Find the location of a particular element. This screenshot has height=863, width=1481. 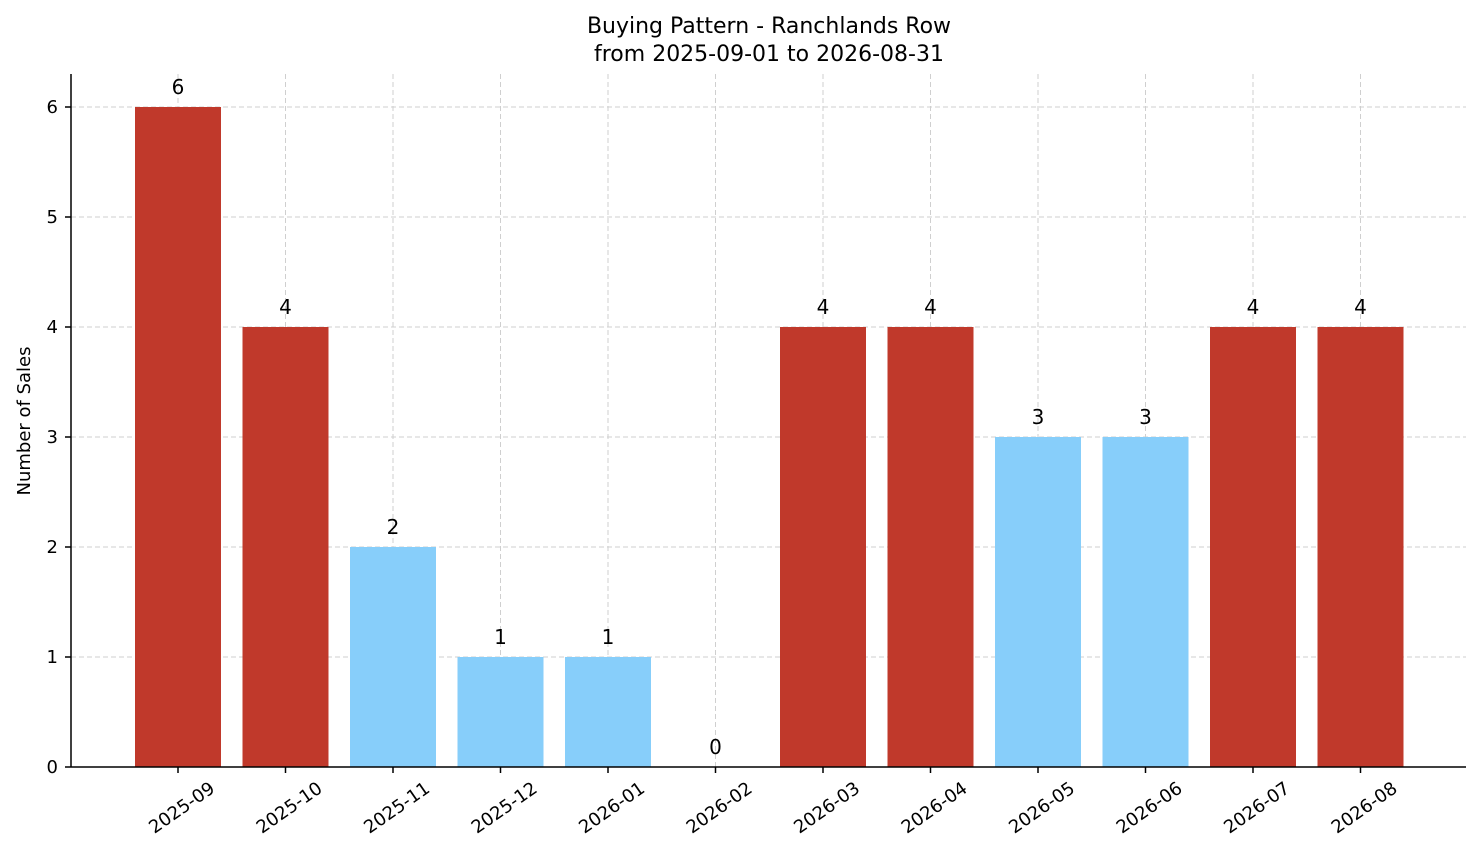

y-tick-label: 3 is located at coordinates (52, 437).